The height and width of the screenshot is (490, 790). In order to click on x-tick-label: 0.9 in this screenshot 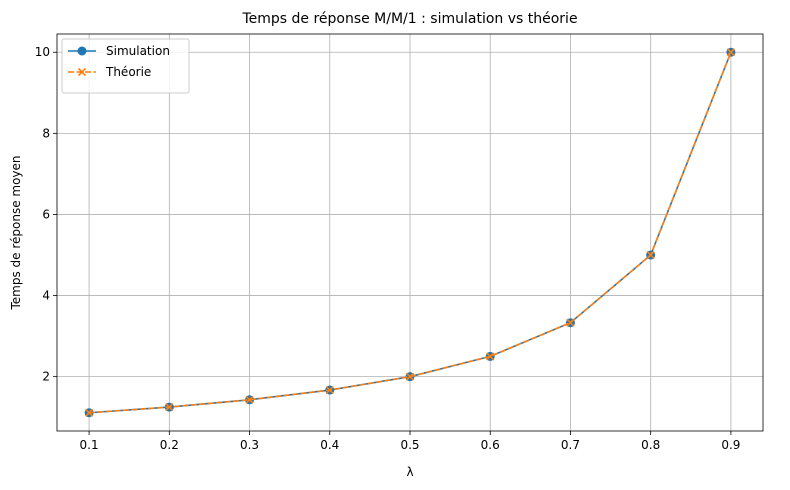, I will do `click(730, 445)`.